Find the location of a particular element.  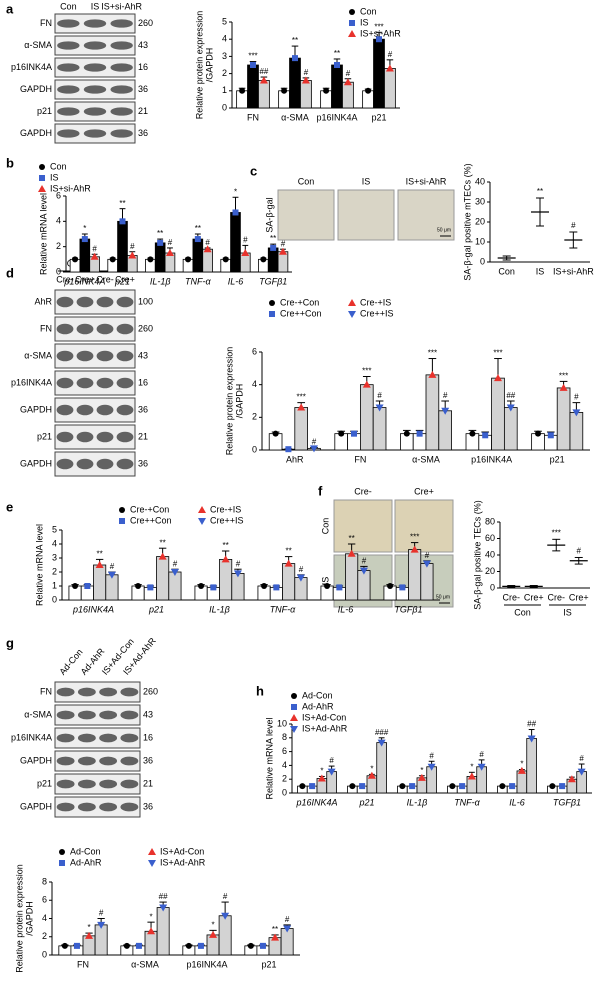

x-tick-label: IL-6 is located at coordinates (346, 609).